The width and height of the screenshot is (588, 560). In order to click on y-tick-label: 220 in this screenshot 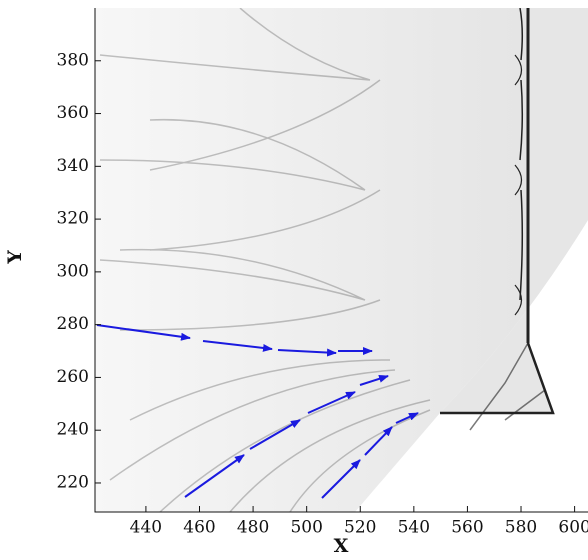, I will do `click(73, 482)`.